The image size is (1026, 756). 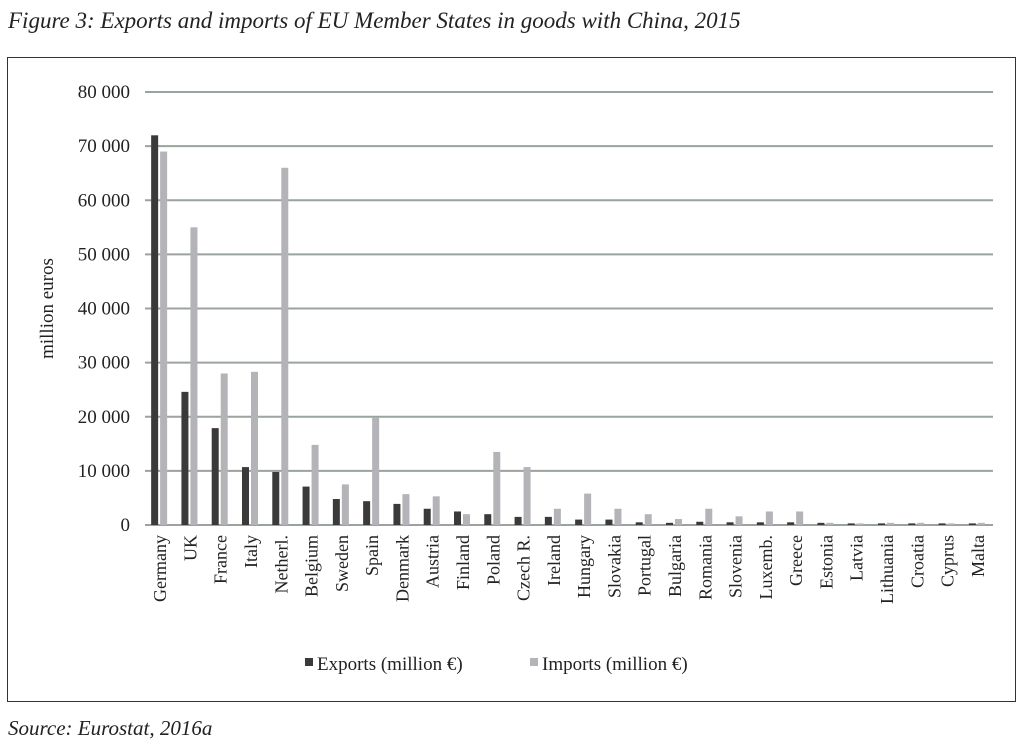 What do you see at coordinates (104, 92) in the screenshot?
I see `y-tick-label: 80 000` at bounding box center [104, 92].